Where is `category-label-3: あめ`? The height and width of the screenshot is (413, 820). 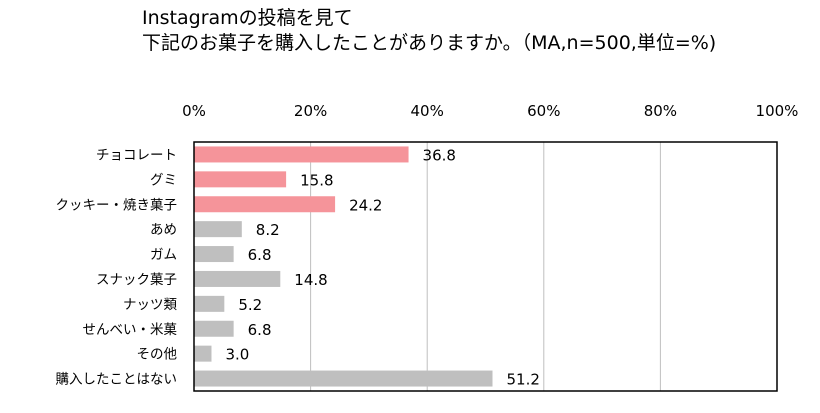 category-label-3: あめ is located at coordinates (163, 230).